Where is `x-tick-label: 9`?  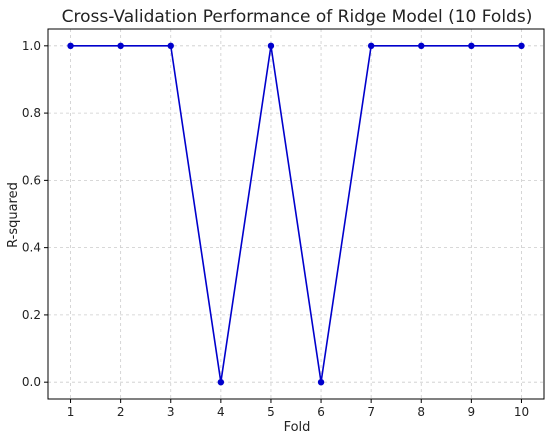 x-tick-label: 9 is located at coordinates (472, 412).